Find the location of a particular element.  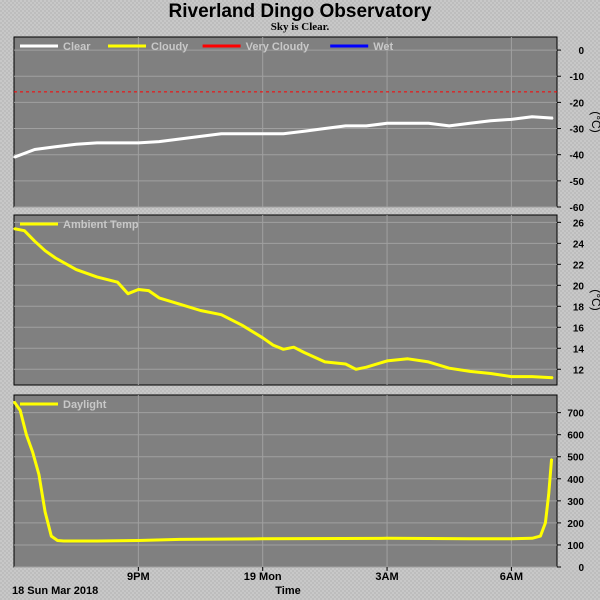

y-tick-label: 12 is located at coordinates (579, 370).